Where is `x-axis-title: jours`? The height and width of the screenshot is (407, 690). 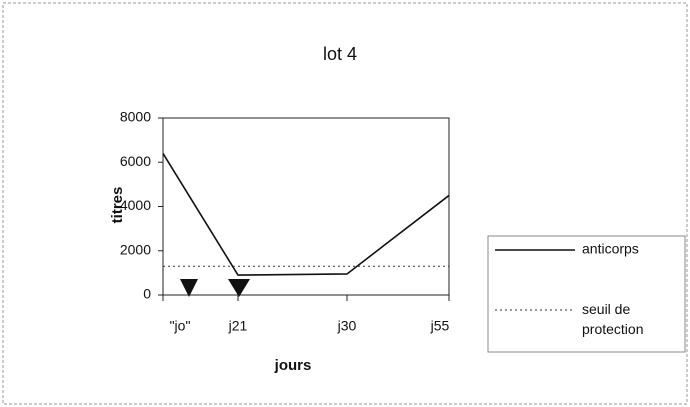
x-axis-title: jours is located at coordinates (293, 365).